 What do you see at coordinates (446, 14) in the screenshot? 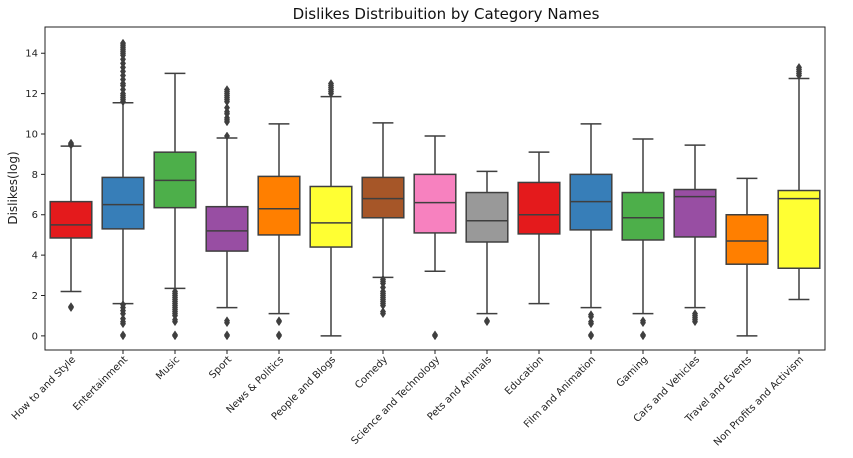
I see `chart-title: Dislikes Distribuition by Category Names` at bounding box center [446, 14].